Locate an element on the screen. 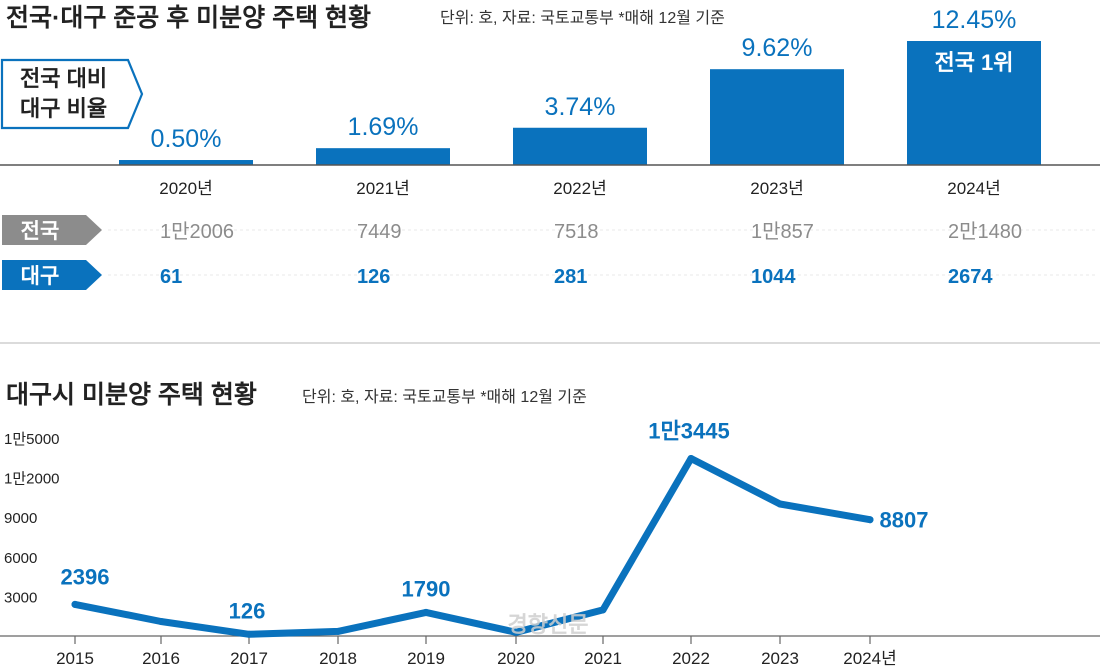 The width and height of the screenshot is (1100, 667). bar-value-label-2: 3.74% is located at coordinates (580, 107).